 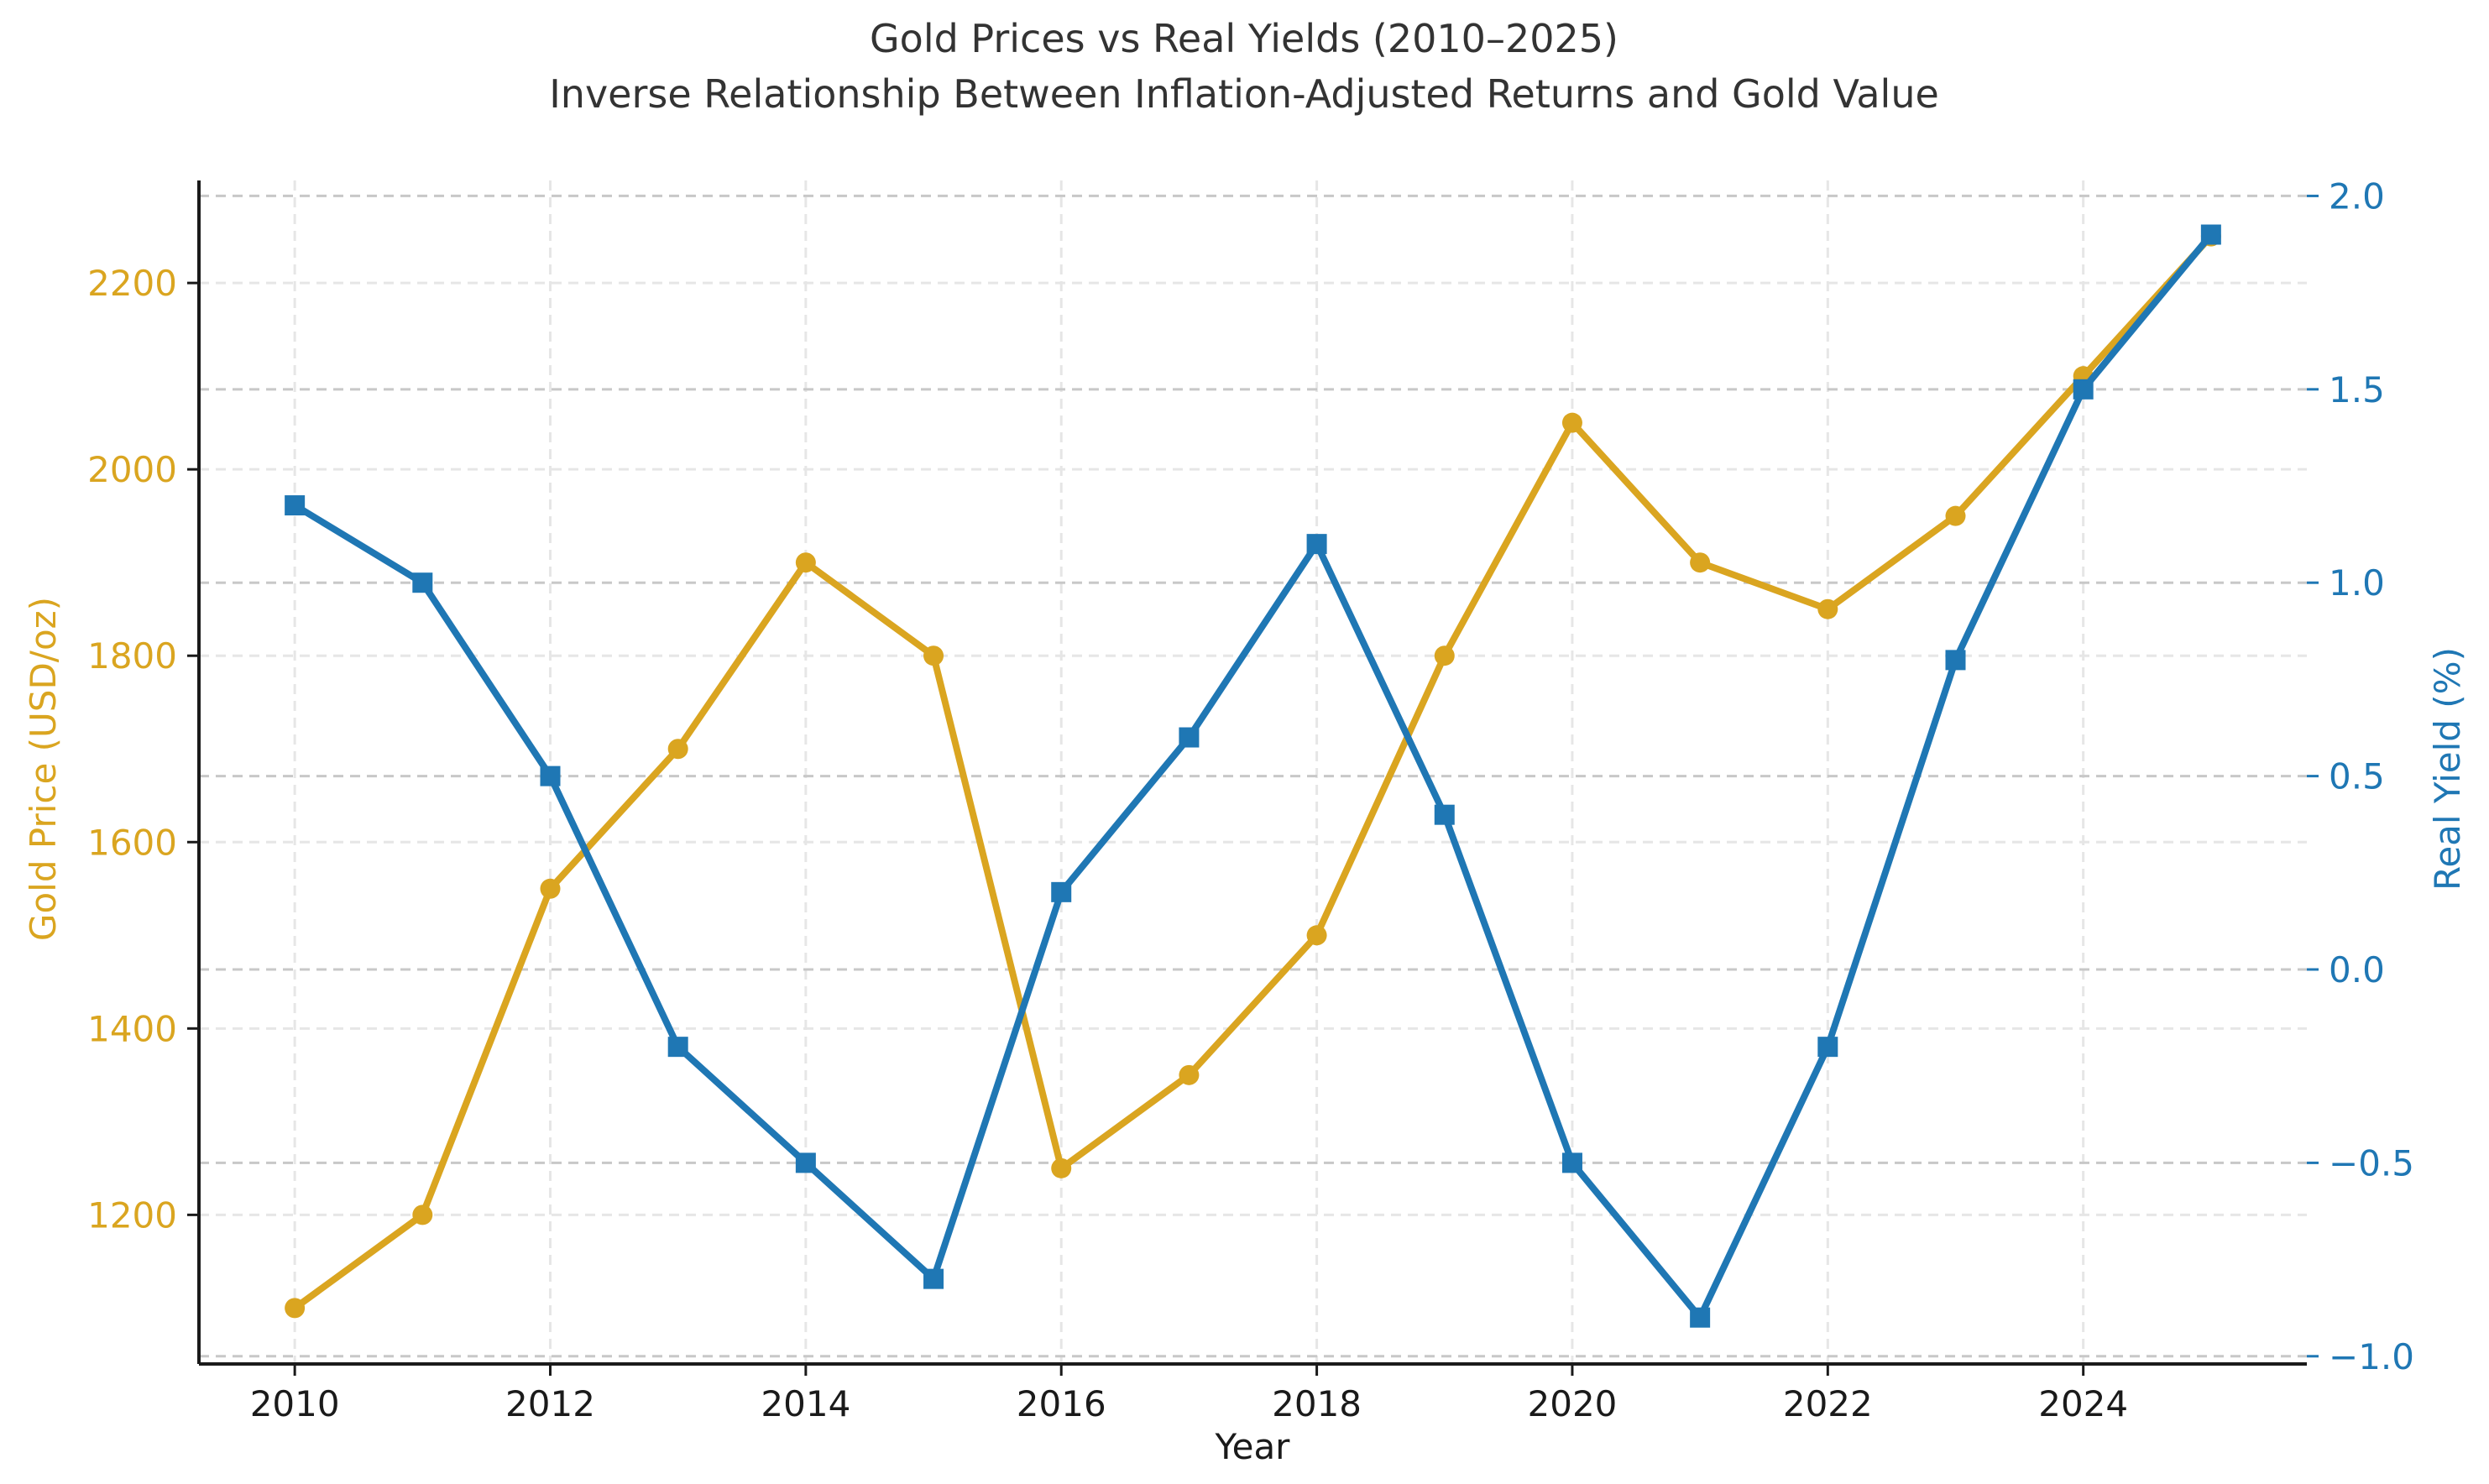 What do you see at coordinates (132, 283) in the screenshot?
I see `left-tick-label: 2200` at bounding box center [132, 283].